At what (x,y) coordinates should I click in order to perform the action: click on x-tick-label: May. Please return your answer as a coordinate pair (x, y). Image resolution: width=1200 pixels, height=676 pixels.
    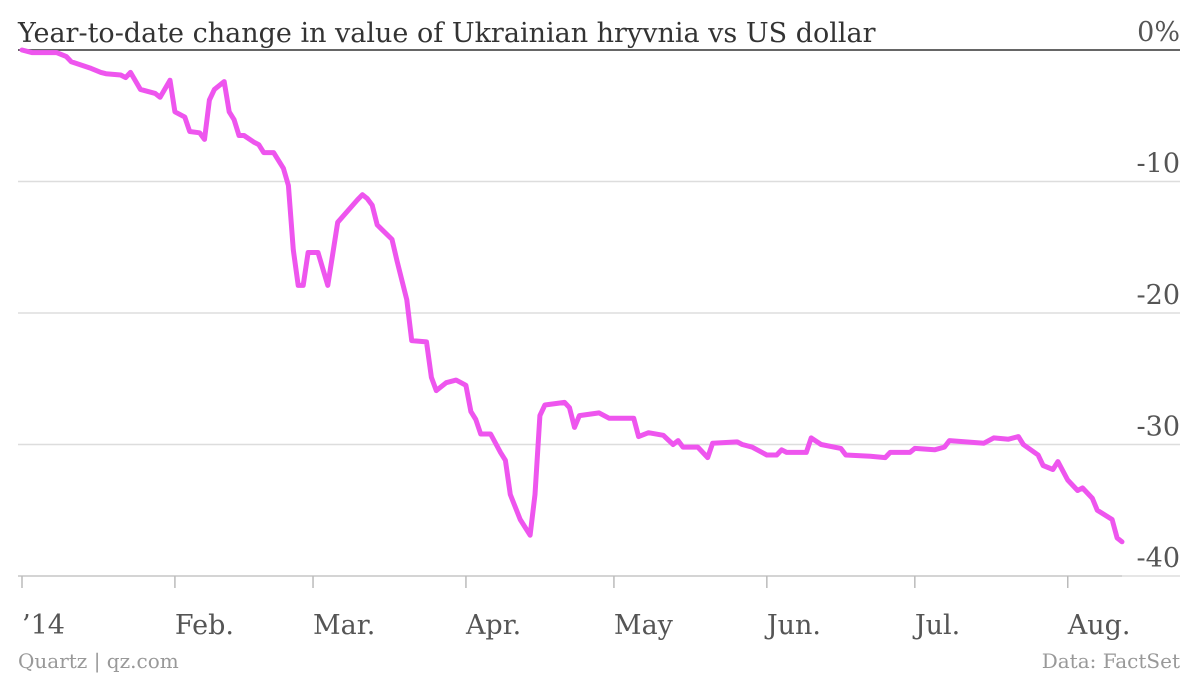
    Looking at the image, I should click on (644, 625).